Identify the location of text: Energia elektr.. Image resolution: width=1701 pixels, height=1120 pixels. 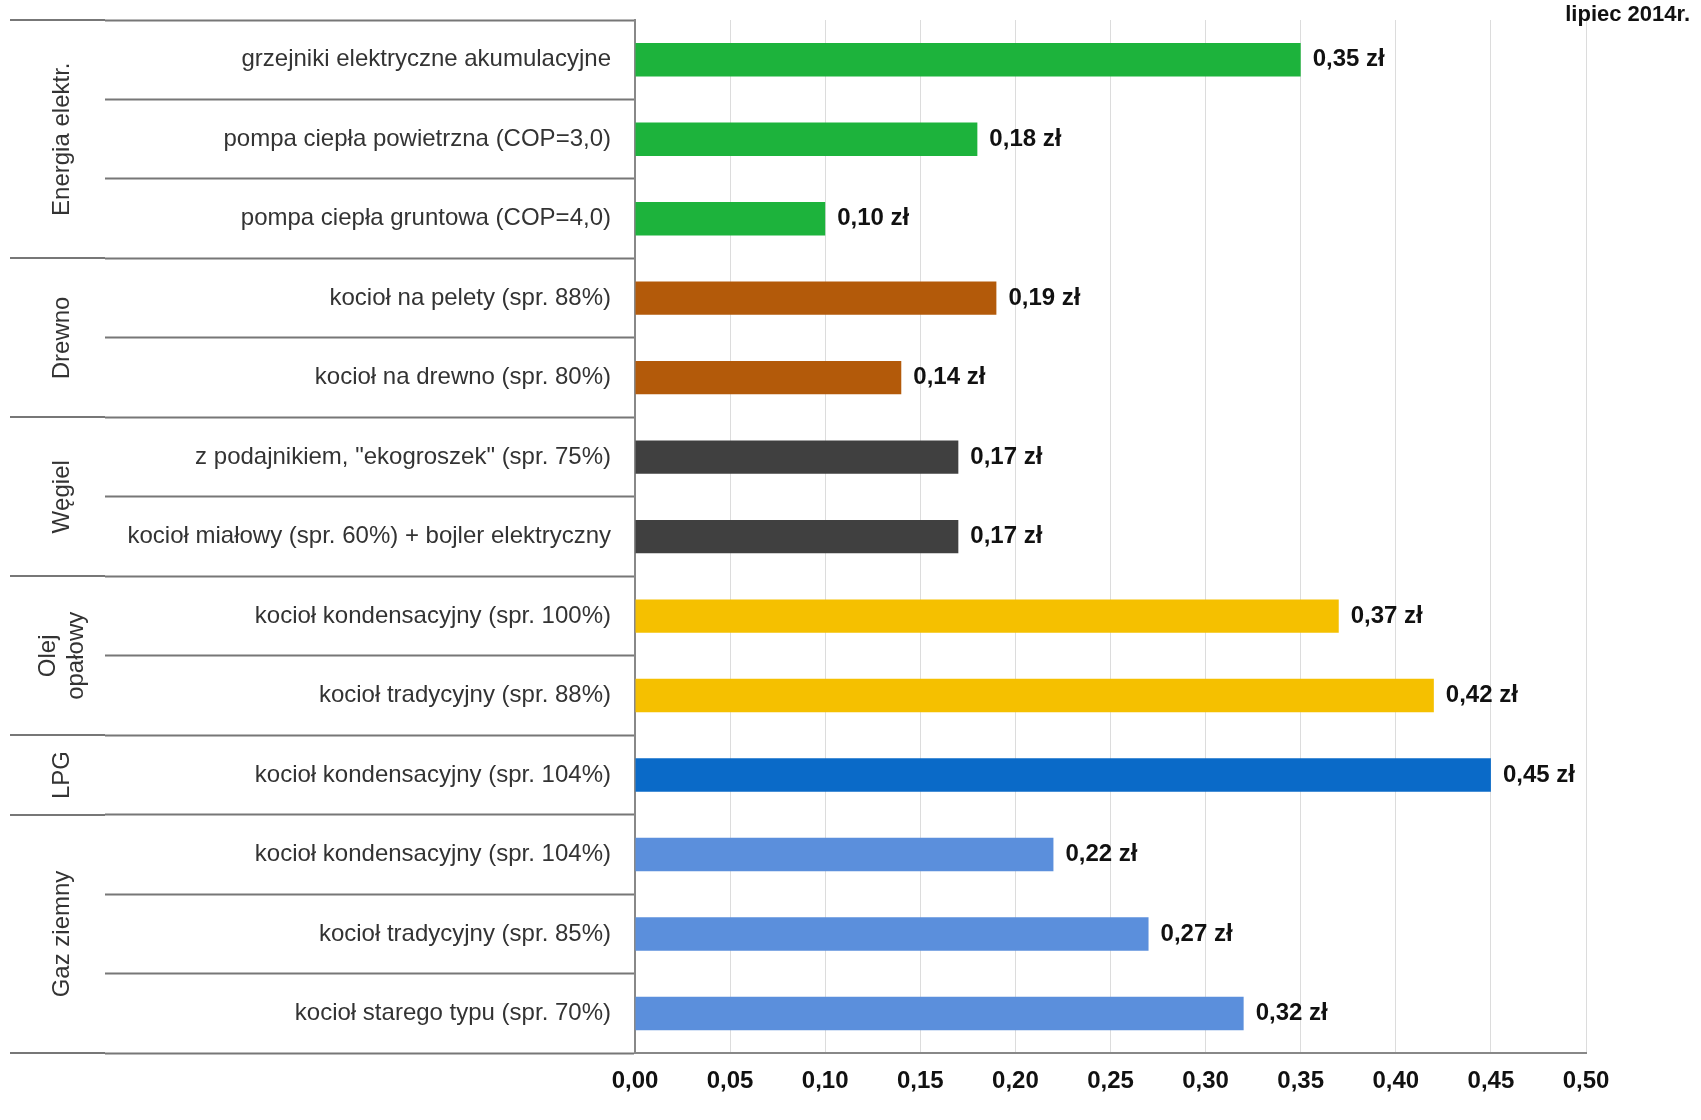
(60, 139).